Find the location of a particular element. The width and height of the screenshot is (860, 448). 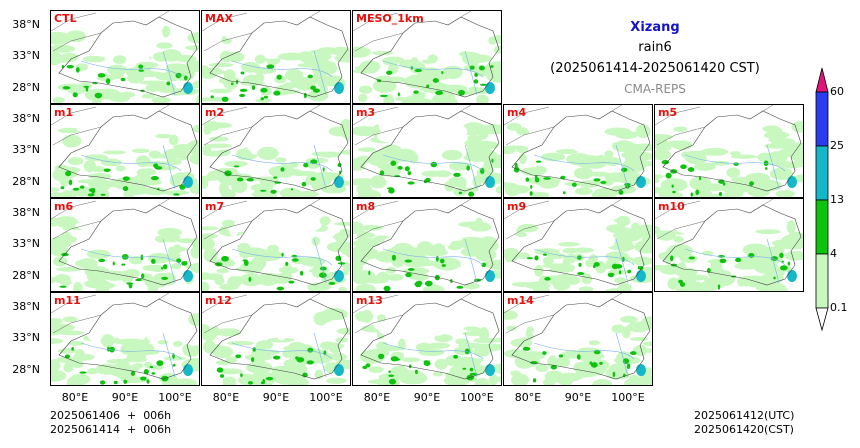

lat-tick-label: 28°N is located at coordinates (26, 181).